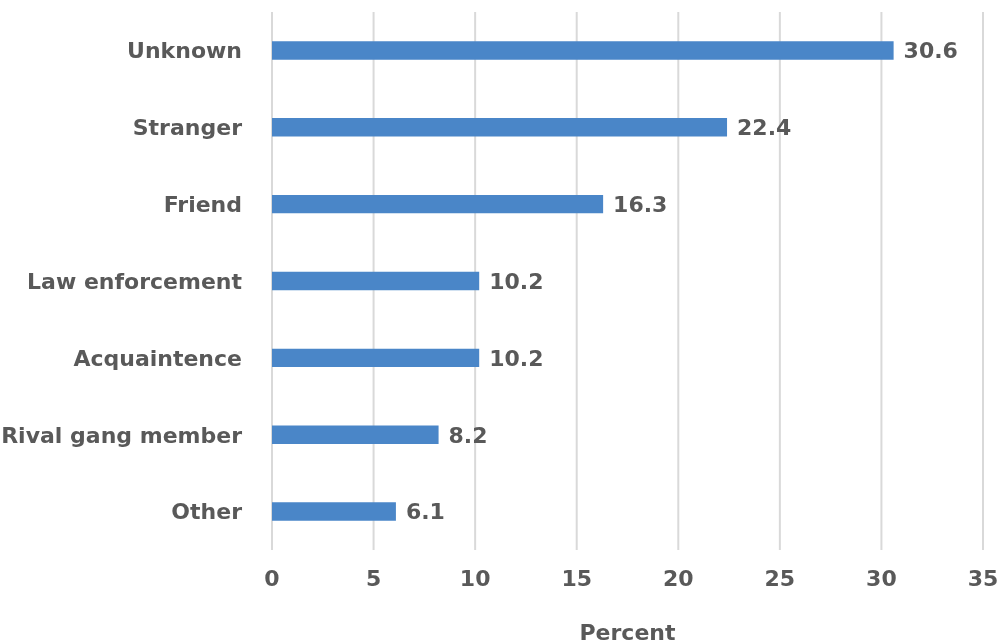 The height and width of the screenshot is (642, 1003). Describe the element at coordinates (425, 512) in the screenshot. I see `data-label: 6.1` at that location.